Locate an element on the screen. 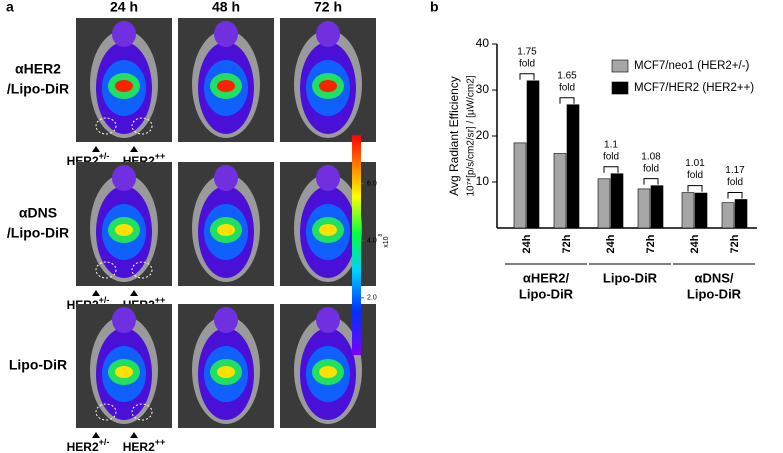 Image resolution: width=783 pixels, height=453 pixels. column-label: 48 h is located at coordinates (226, 7).